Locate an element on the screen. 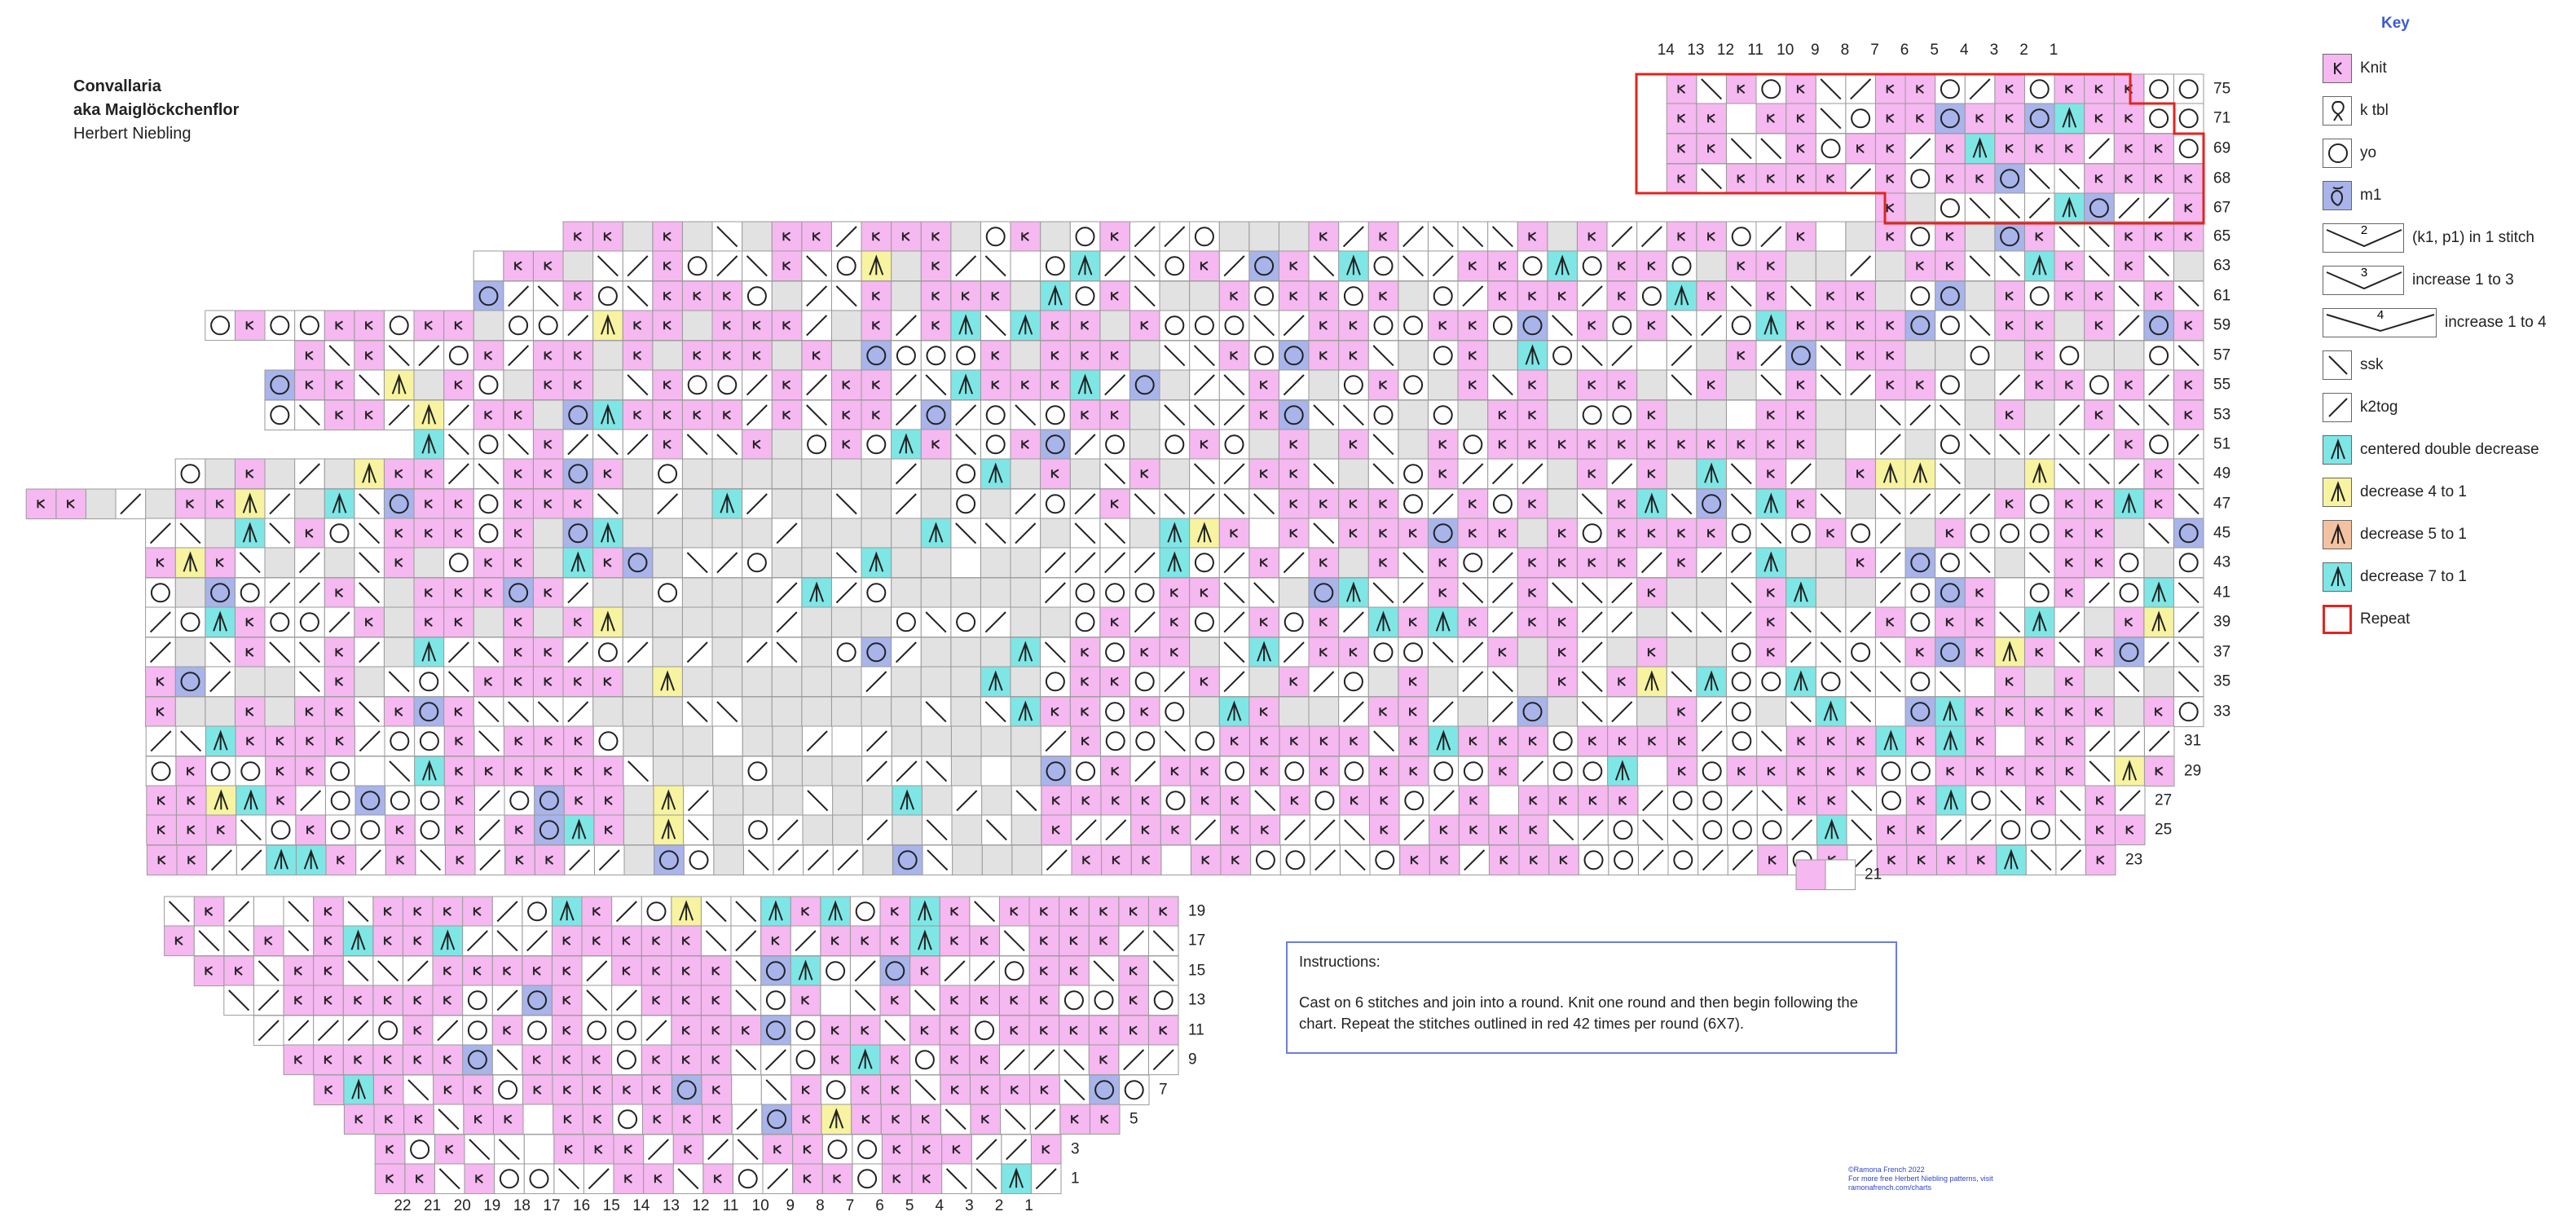  column-number: 6 is located at coordinates (879, 1205).